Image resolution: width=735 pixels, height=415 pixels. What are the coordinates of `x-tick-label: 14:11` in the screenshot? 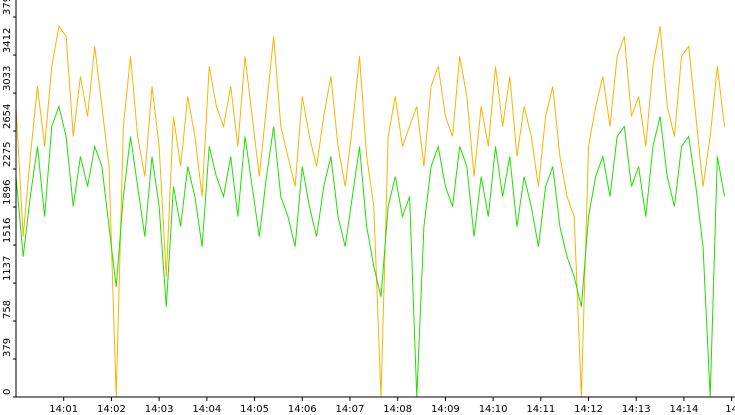 It's located at (540, 409).